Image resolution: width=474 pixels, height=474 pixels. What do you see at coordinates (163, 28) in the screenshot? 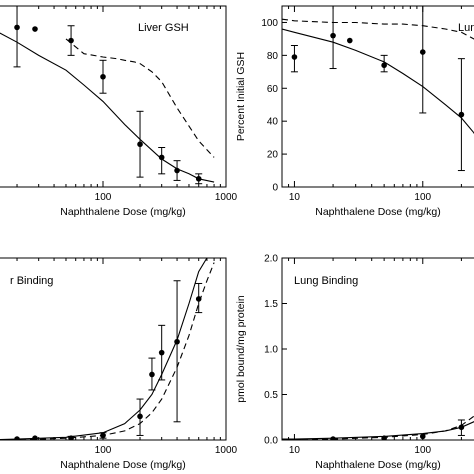
I see `panel-title: Liver GSH` at bounding box center [163, 28].